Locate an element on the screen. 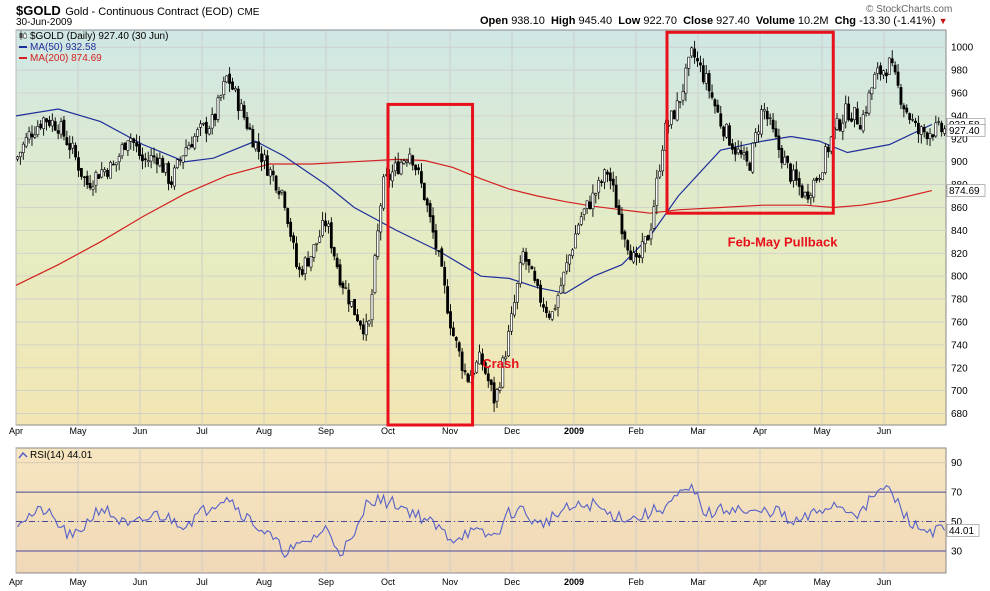  rsi-x-tick-label: Apr is located at coordinates (16, 582).